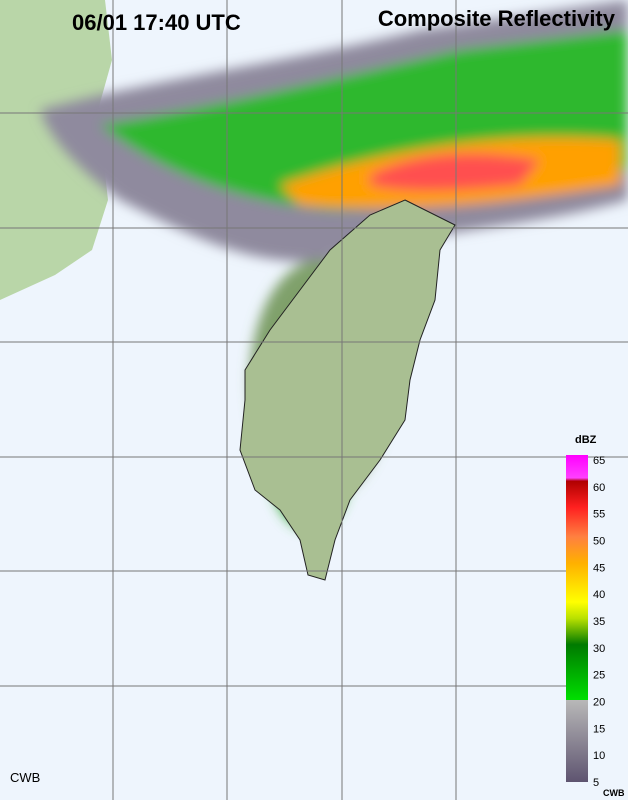 The height and width of the screenshot is (800, 628). Describe the element at coordinates (599, 515) in the screenshot. I see `legend-tick-label: 55` at that location.